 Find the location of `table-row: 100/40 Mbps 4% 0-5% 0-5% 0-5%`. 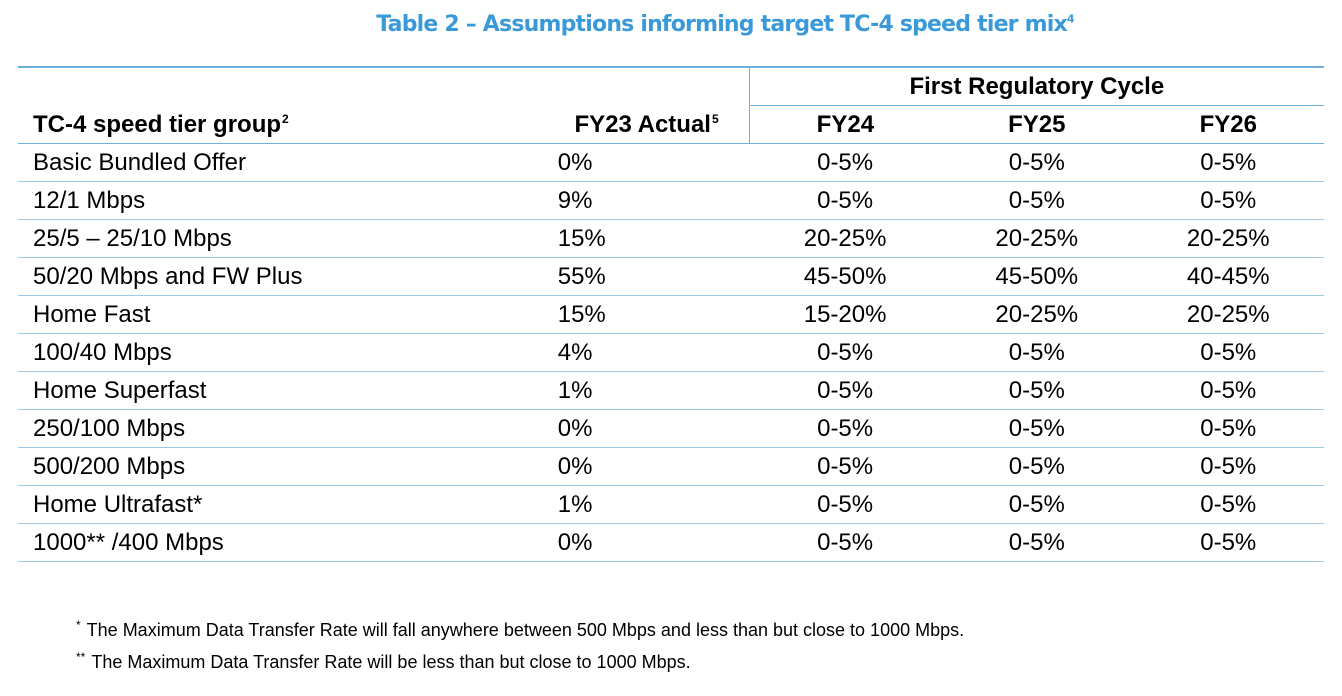

table-row: 100/40 Mbps 4% 0-5% 0-5% 0-5% is located at coordinates (671, 352).